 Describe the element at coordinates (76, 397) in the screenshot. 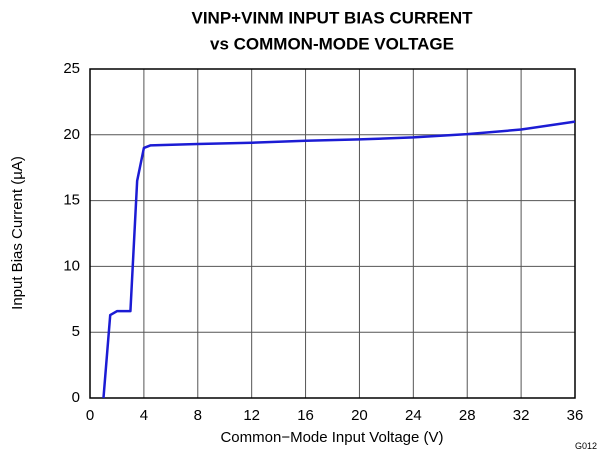

I see `y-tick-label: 0` at that location.